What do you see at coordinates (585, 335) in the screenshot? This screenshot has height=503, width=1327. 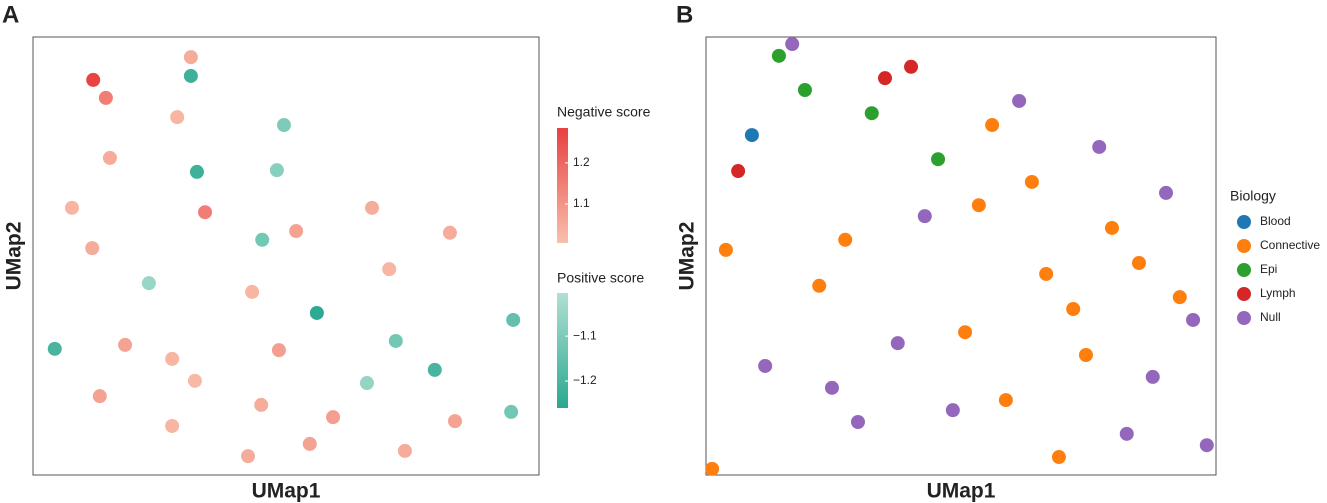 I see `colorbar-tick-label: −1.1` at bounding box center [585, 335].